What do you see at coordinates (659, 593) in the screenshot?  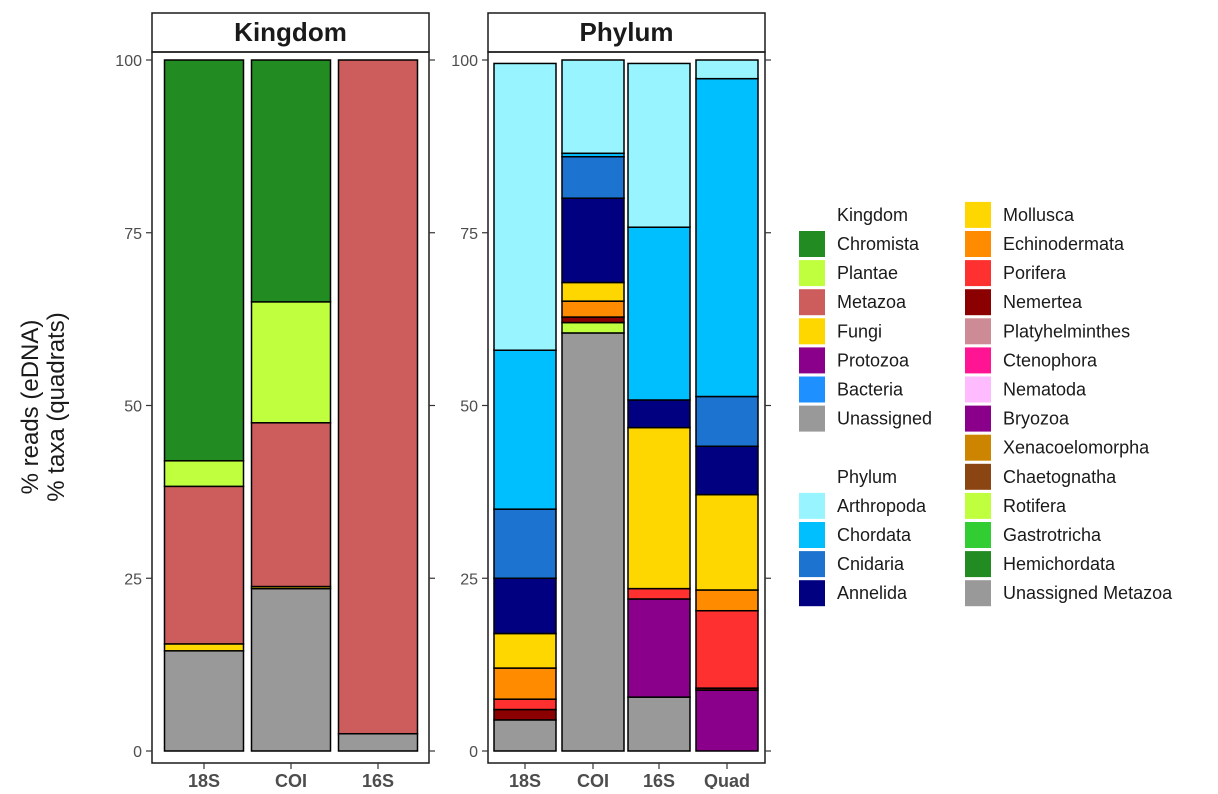 I see `bar-segment-phylum-16s-porifera` at bounding box center [659, 593].